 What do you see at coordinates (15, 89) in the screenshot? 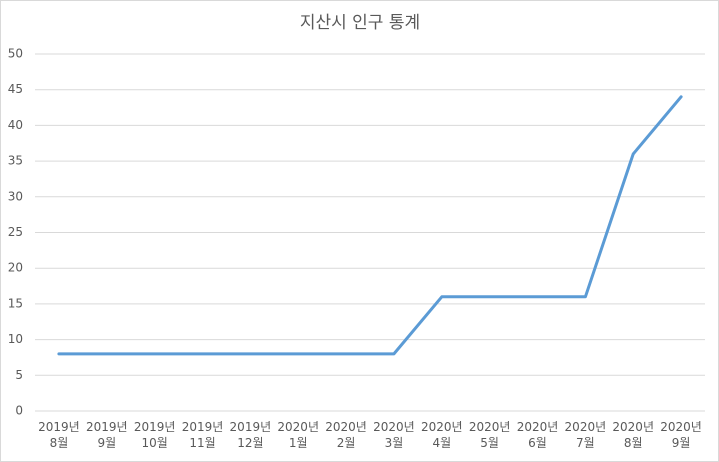
I see `y-tick-label: 45` at bounding box center [15, 89].